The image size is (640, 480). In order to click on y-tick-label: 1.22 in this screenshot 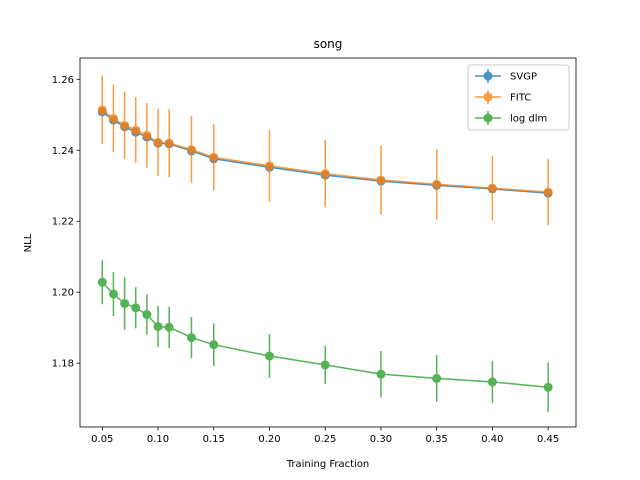, I will do `click(63, 222)`.